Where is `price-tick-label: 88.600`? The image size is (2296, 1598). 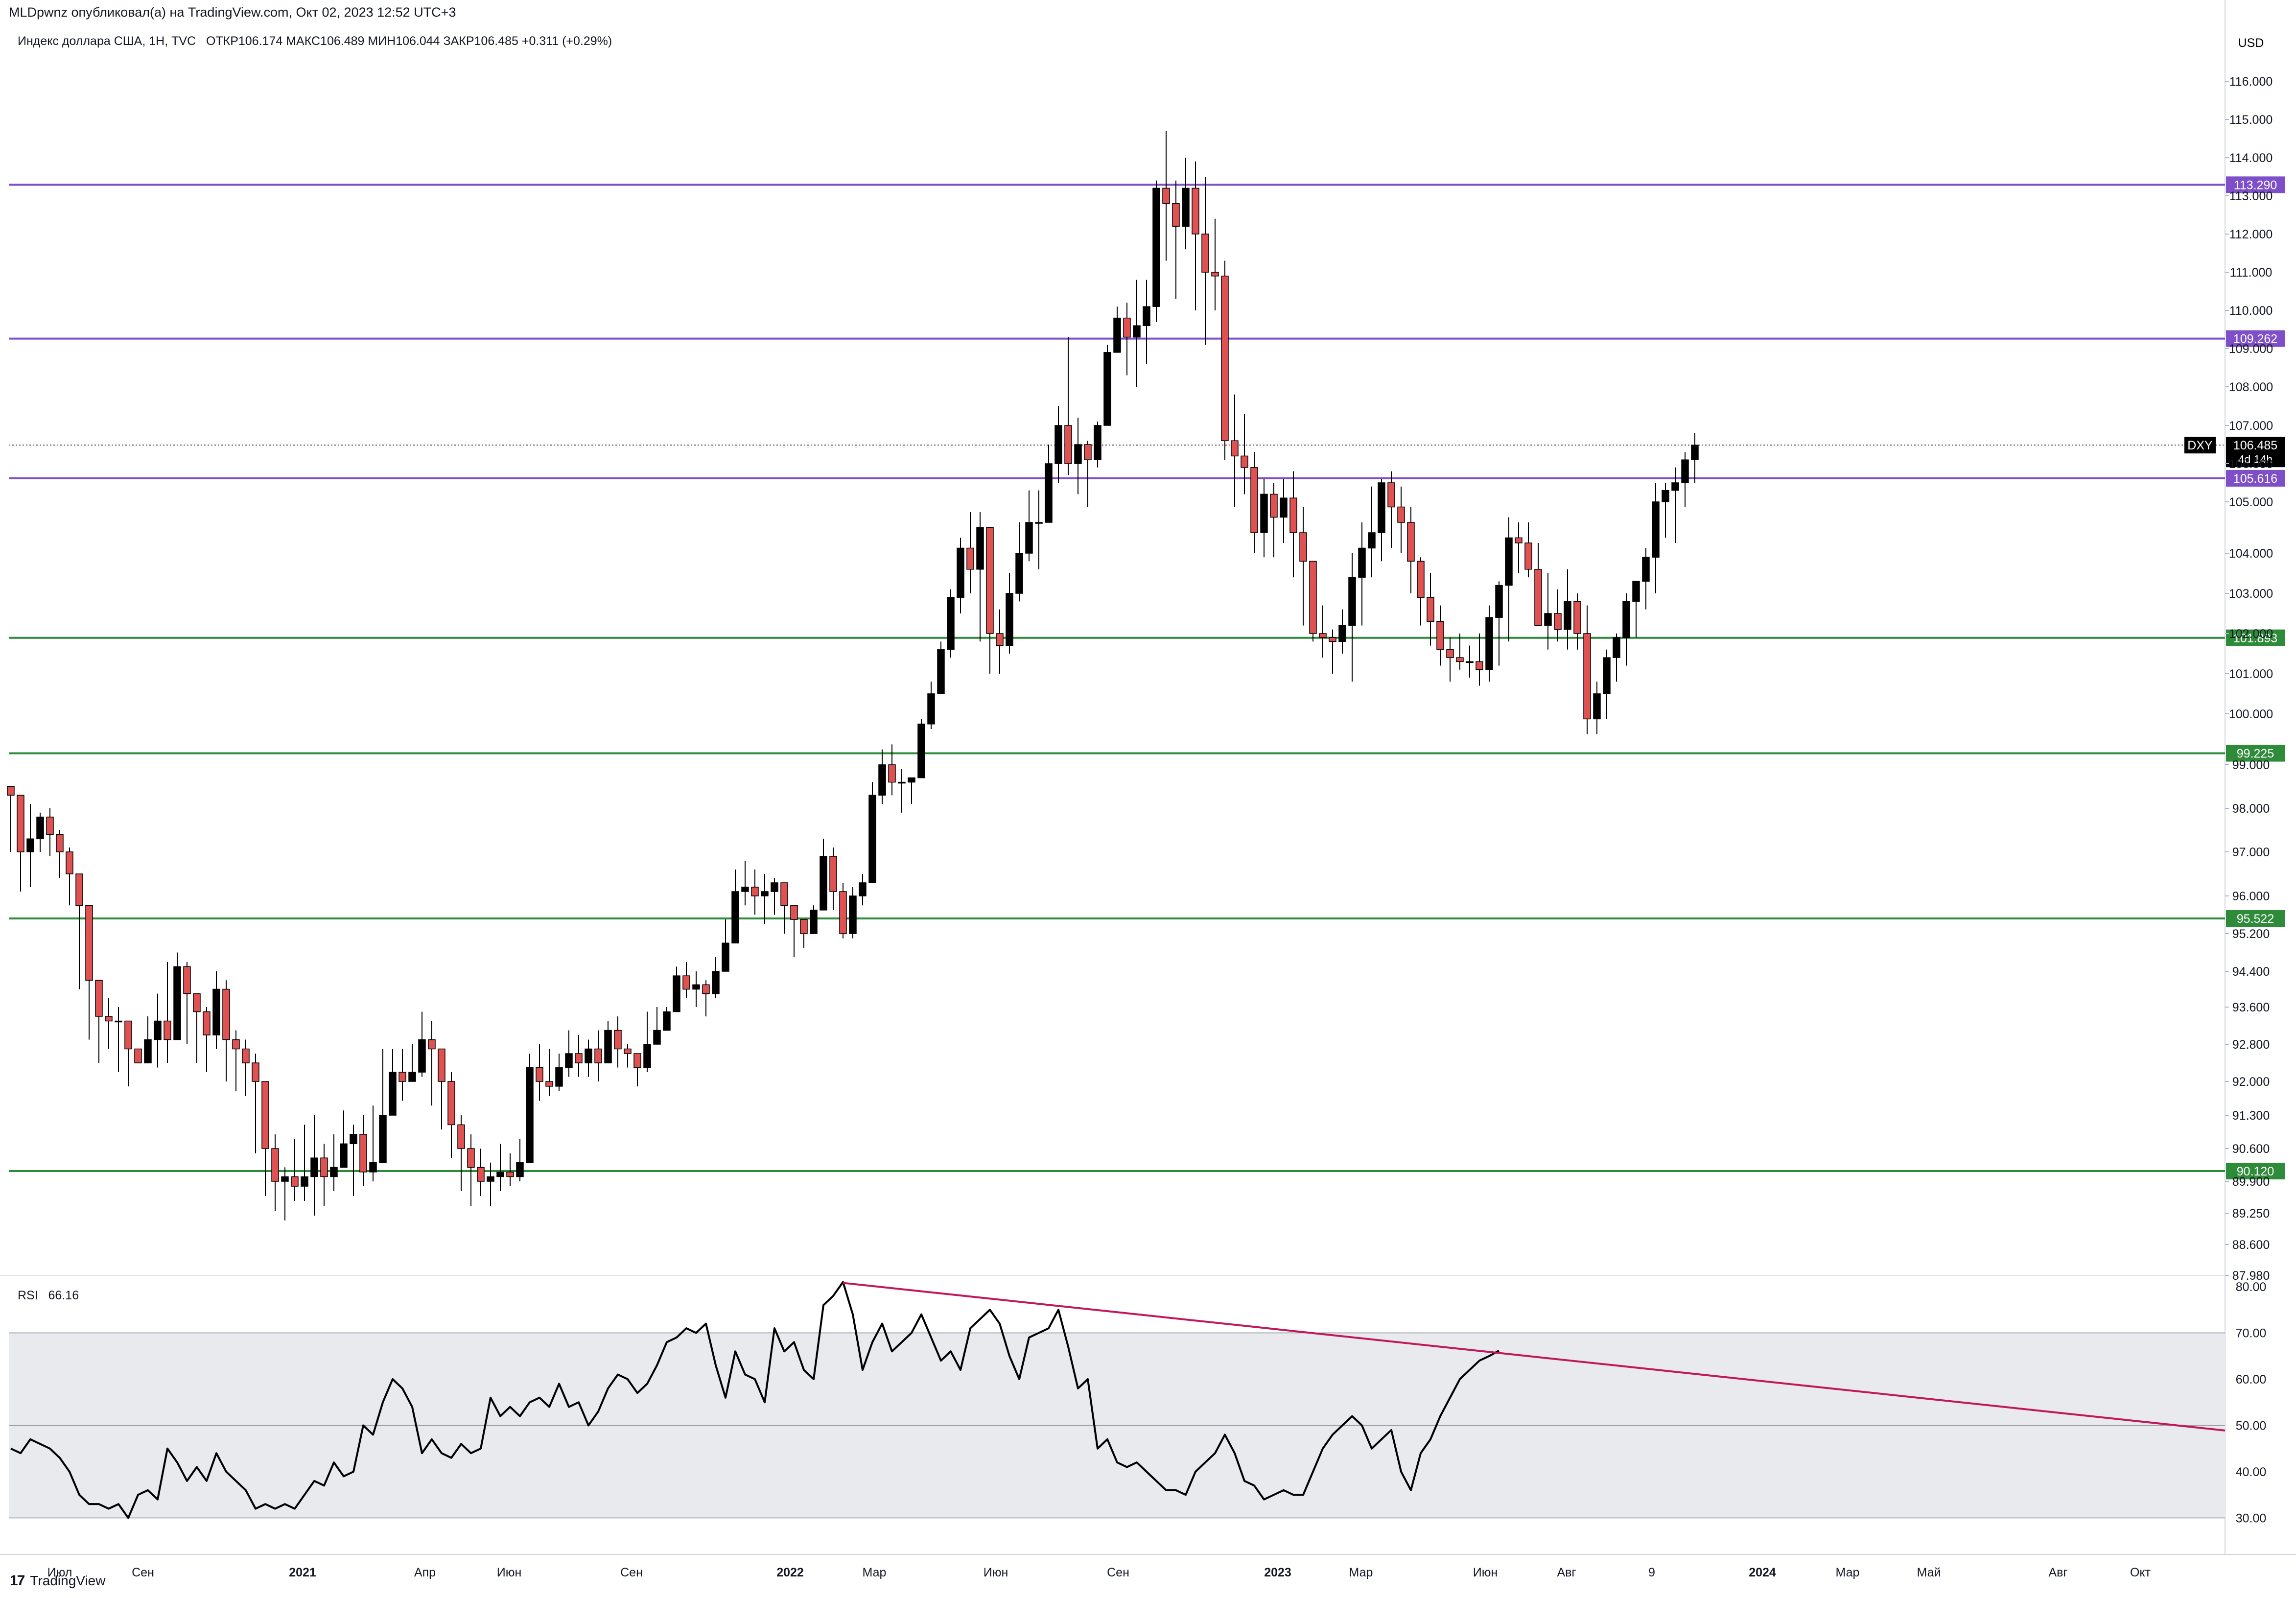 price-tick-label: 88.600 is located at coordinates (2251, 1245).